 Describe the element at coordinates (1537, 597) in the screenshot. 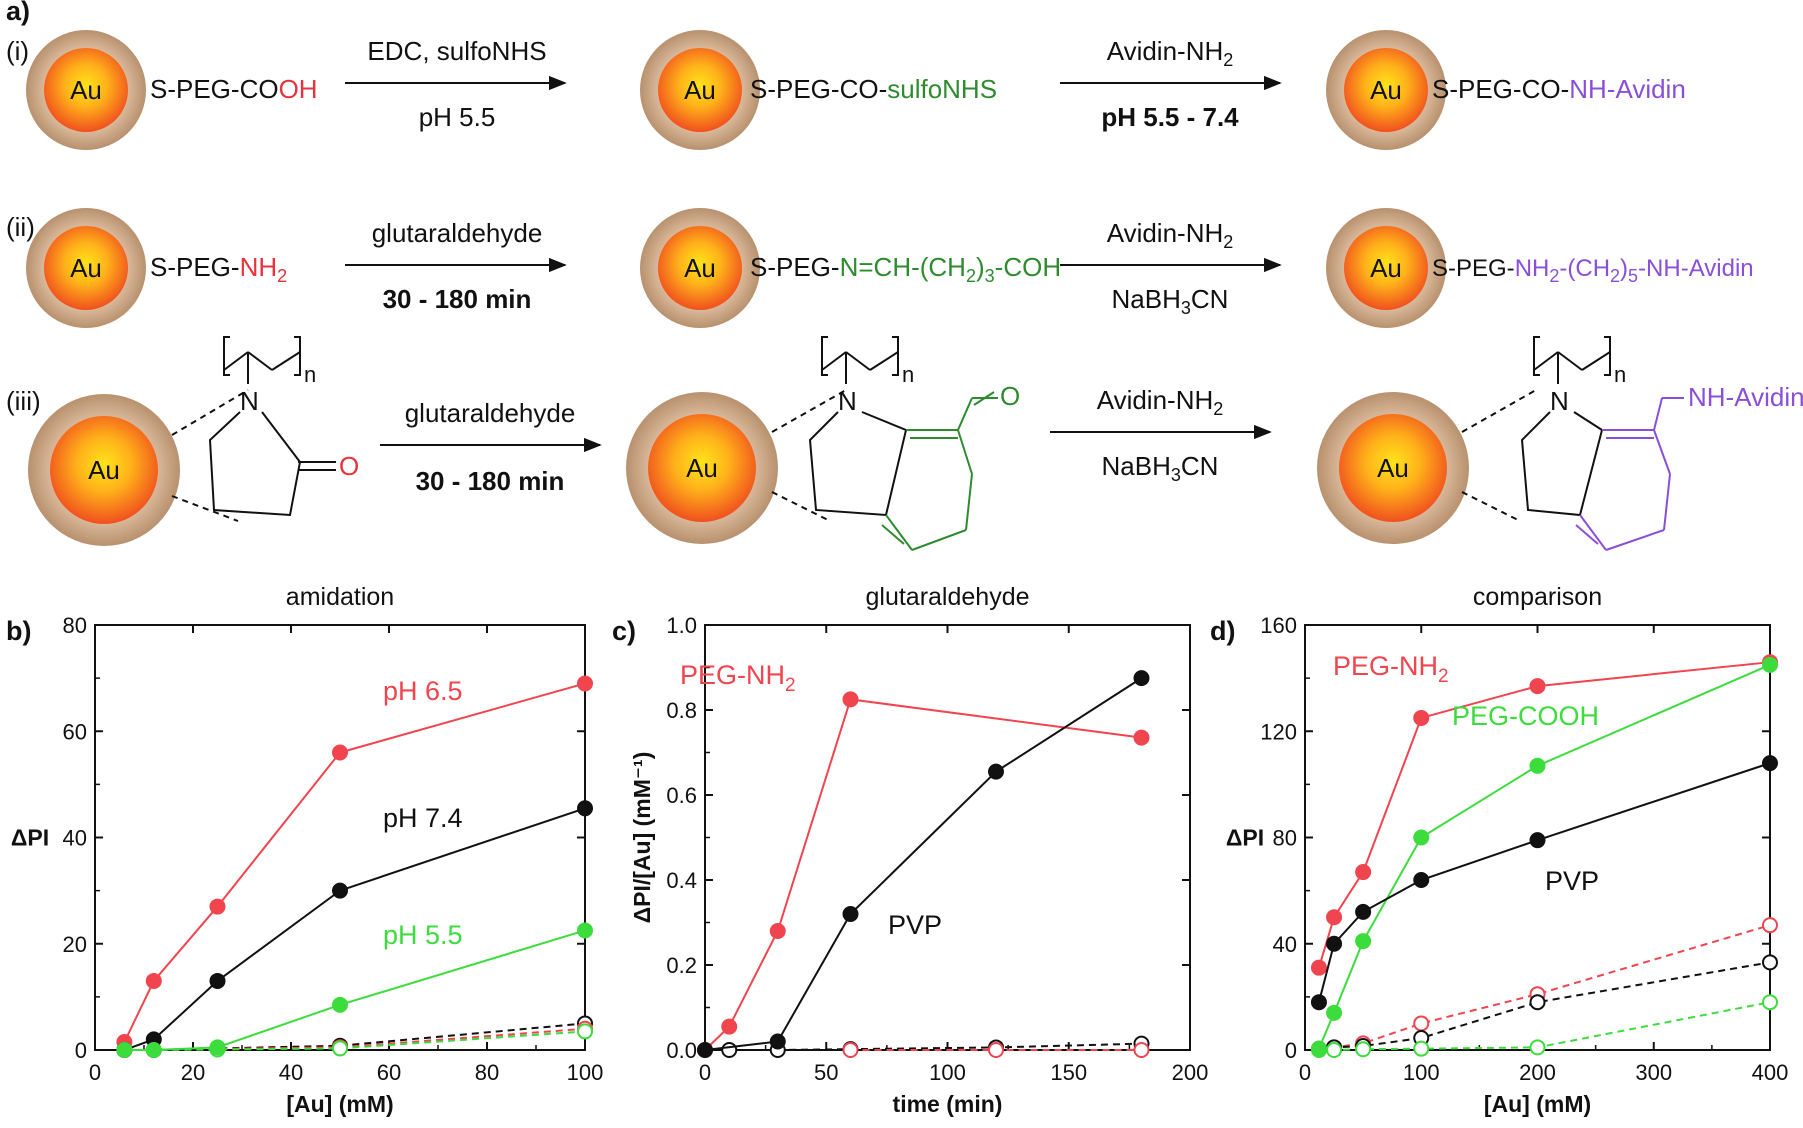

I see `chart-title: comparison` at that location.